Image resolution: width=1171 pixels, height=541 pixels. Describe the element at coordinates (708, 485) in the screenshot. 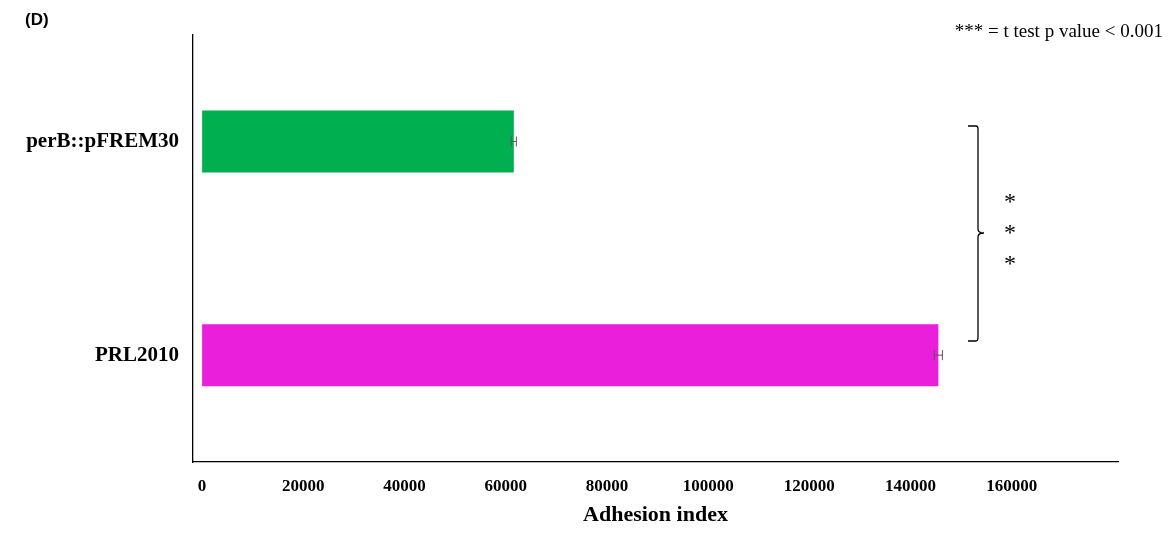

I see `x-tick-label: 100000` at that location.